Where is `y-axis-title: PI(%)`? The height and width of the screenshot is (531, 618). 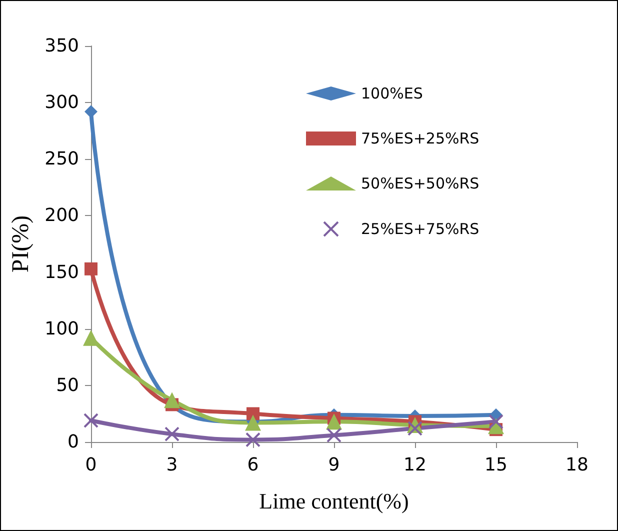
y-axis-title: PI(%) is located at coordinates (21, 244).